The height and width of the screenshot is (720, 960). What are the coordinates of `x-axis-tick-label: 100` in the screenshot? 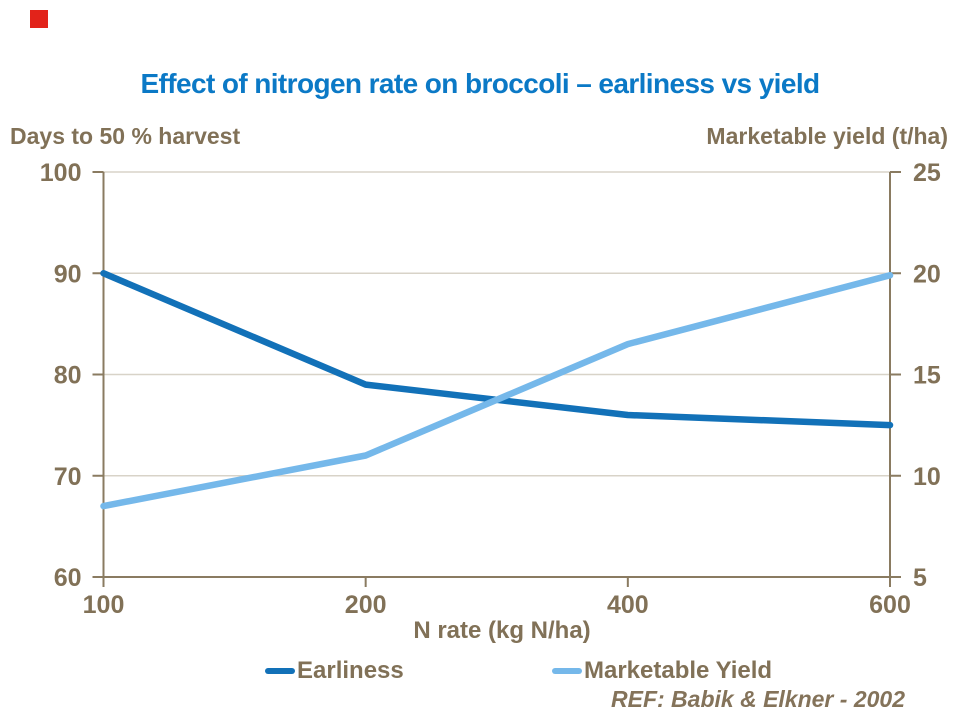 It's located at (104, 605).